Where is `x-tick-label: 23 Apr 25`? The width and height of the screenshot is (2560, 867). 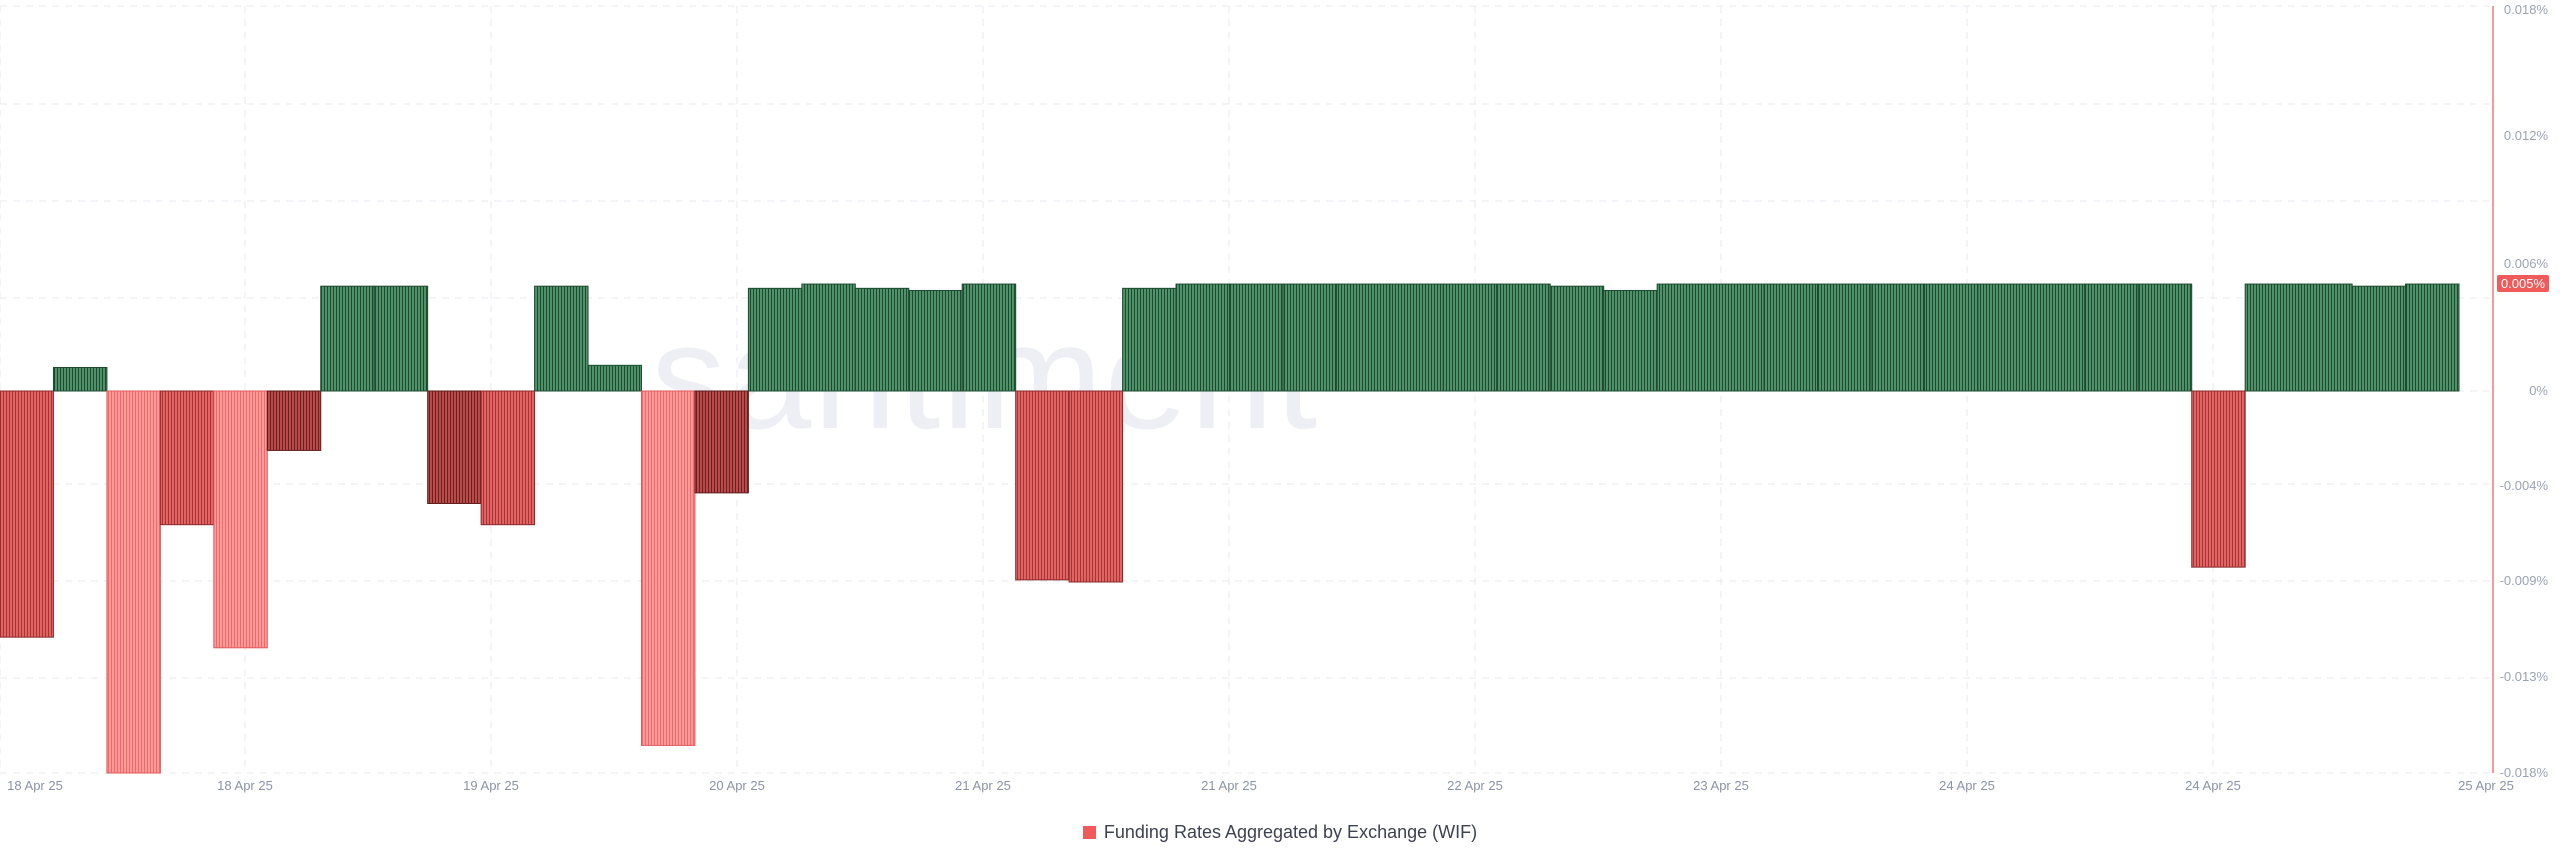
x-tick-label: 23 Apr 25 is located at coordinates (1721, 785).